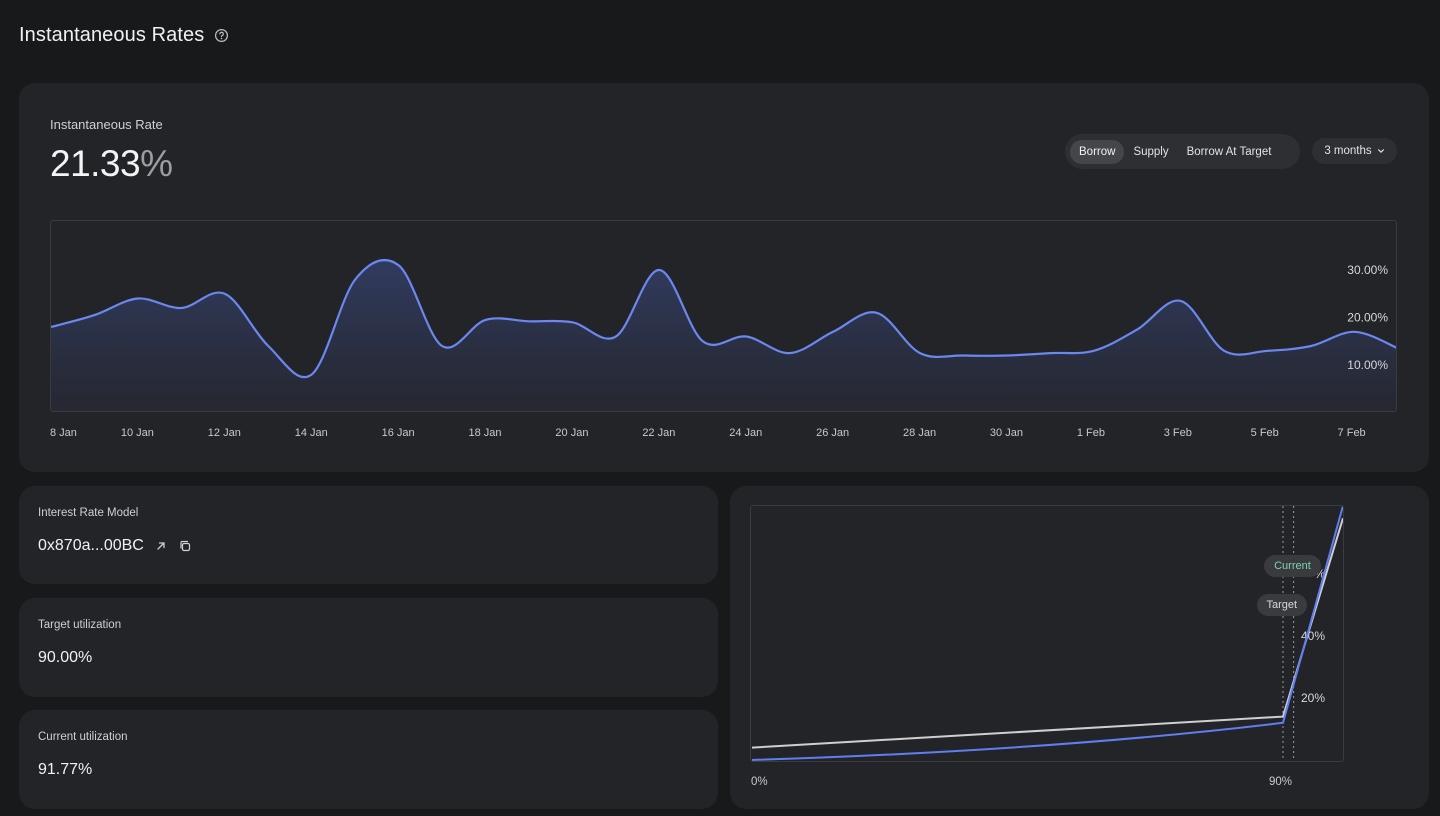 This screenshot has height=816, width=1440. What do you see at coordinates (485, 433) in the screenshot?
I see `rate-x-tick: 18 Jan` at bounding box center [485, 433].